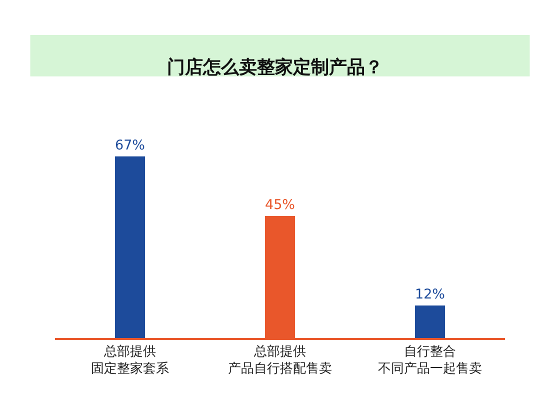 The width and height of the screenshot is (550, 418). Describe the element at coordinates (130, 145) in the screenshot. I see `data-label: 67%` at that location.